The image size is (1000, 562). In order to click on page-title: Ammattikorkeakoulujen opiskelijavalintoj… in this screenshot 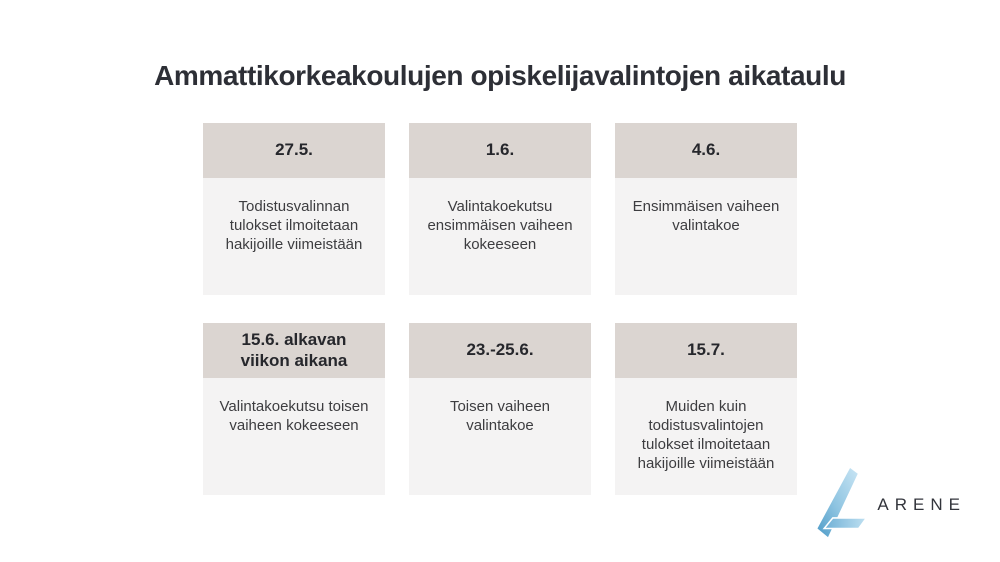, I will do `click(500, 75)`.